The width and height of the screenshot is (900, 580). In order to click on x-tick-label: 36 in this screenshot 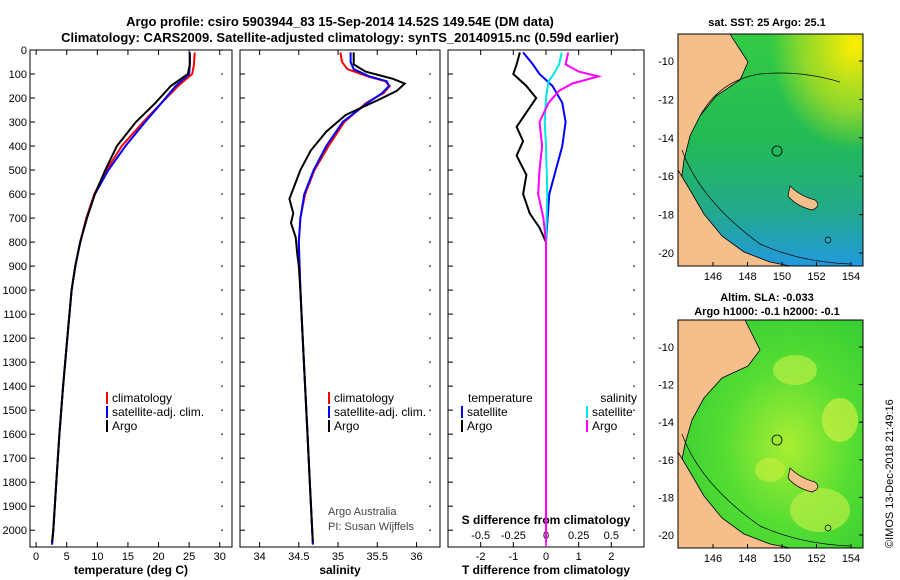, I will do `click(416, 557)`.